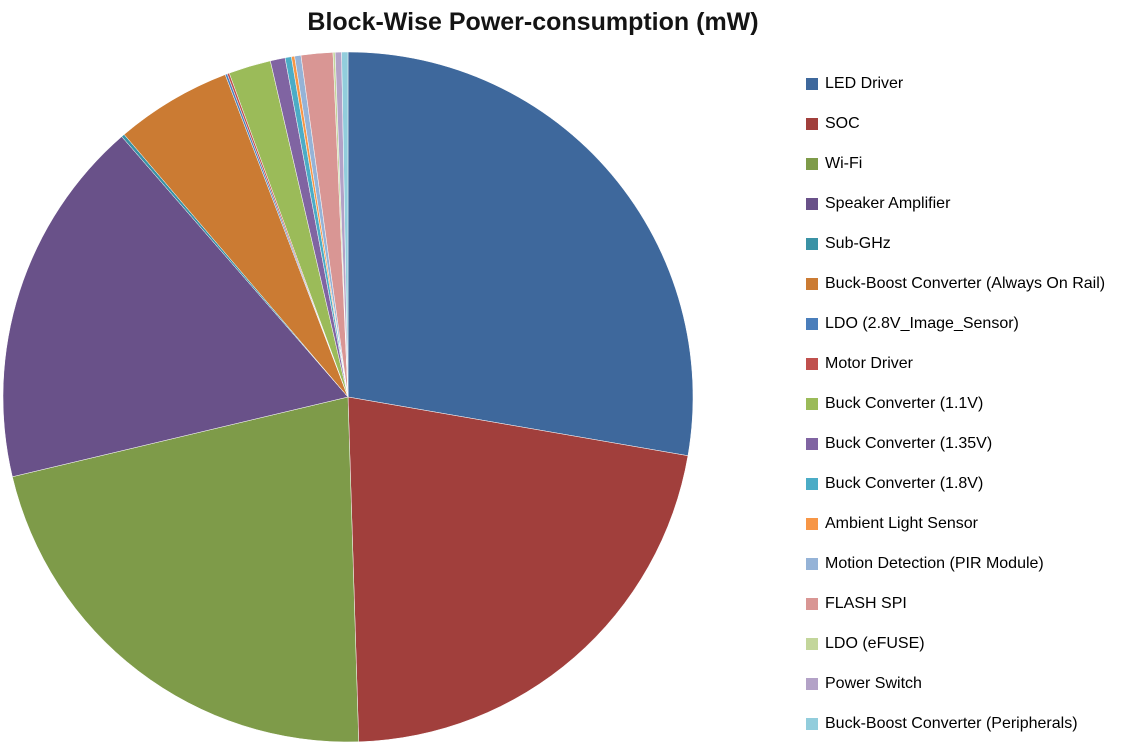  What do you see at coordinates (955, 364) in the screenshot?
I see `legend-item-motor-driver: Motor Driver` at bounding box center [955, 364].